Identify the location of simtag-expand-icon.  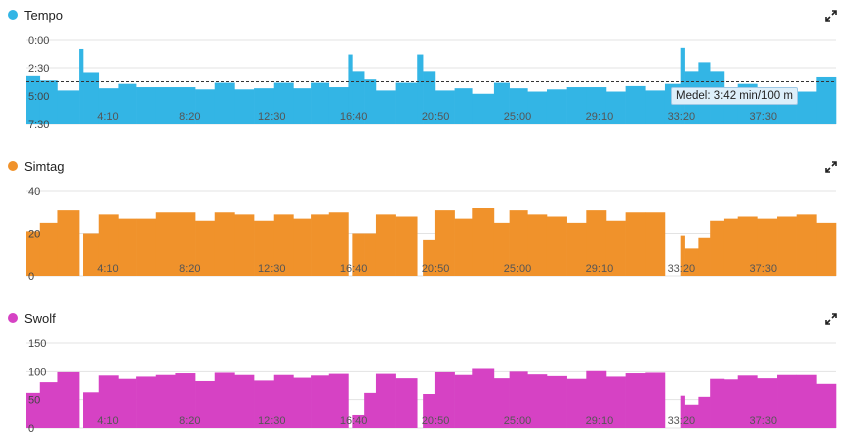
(831, 167).